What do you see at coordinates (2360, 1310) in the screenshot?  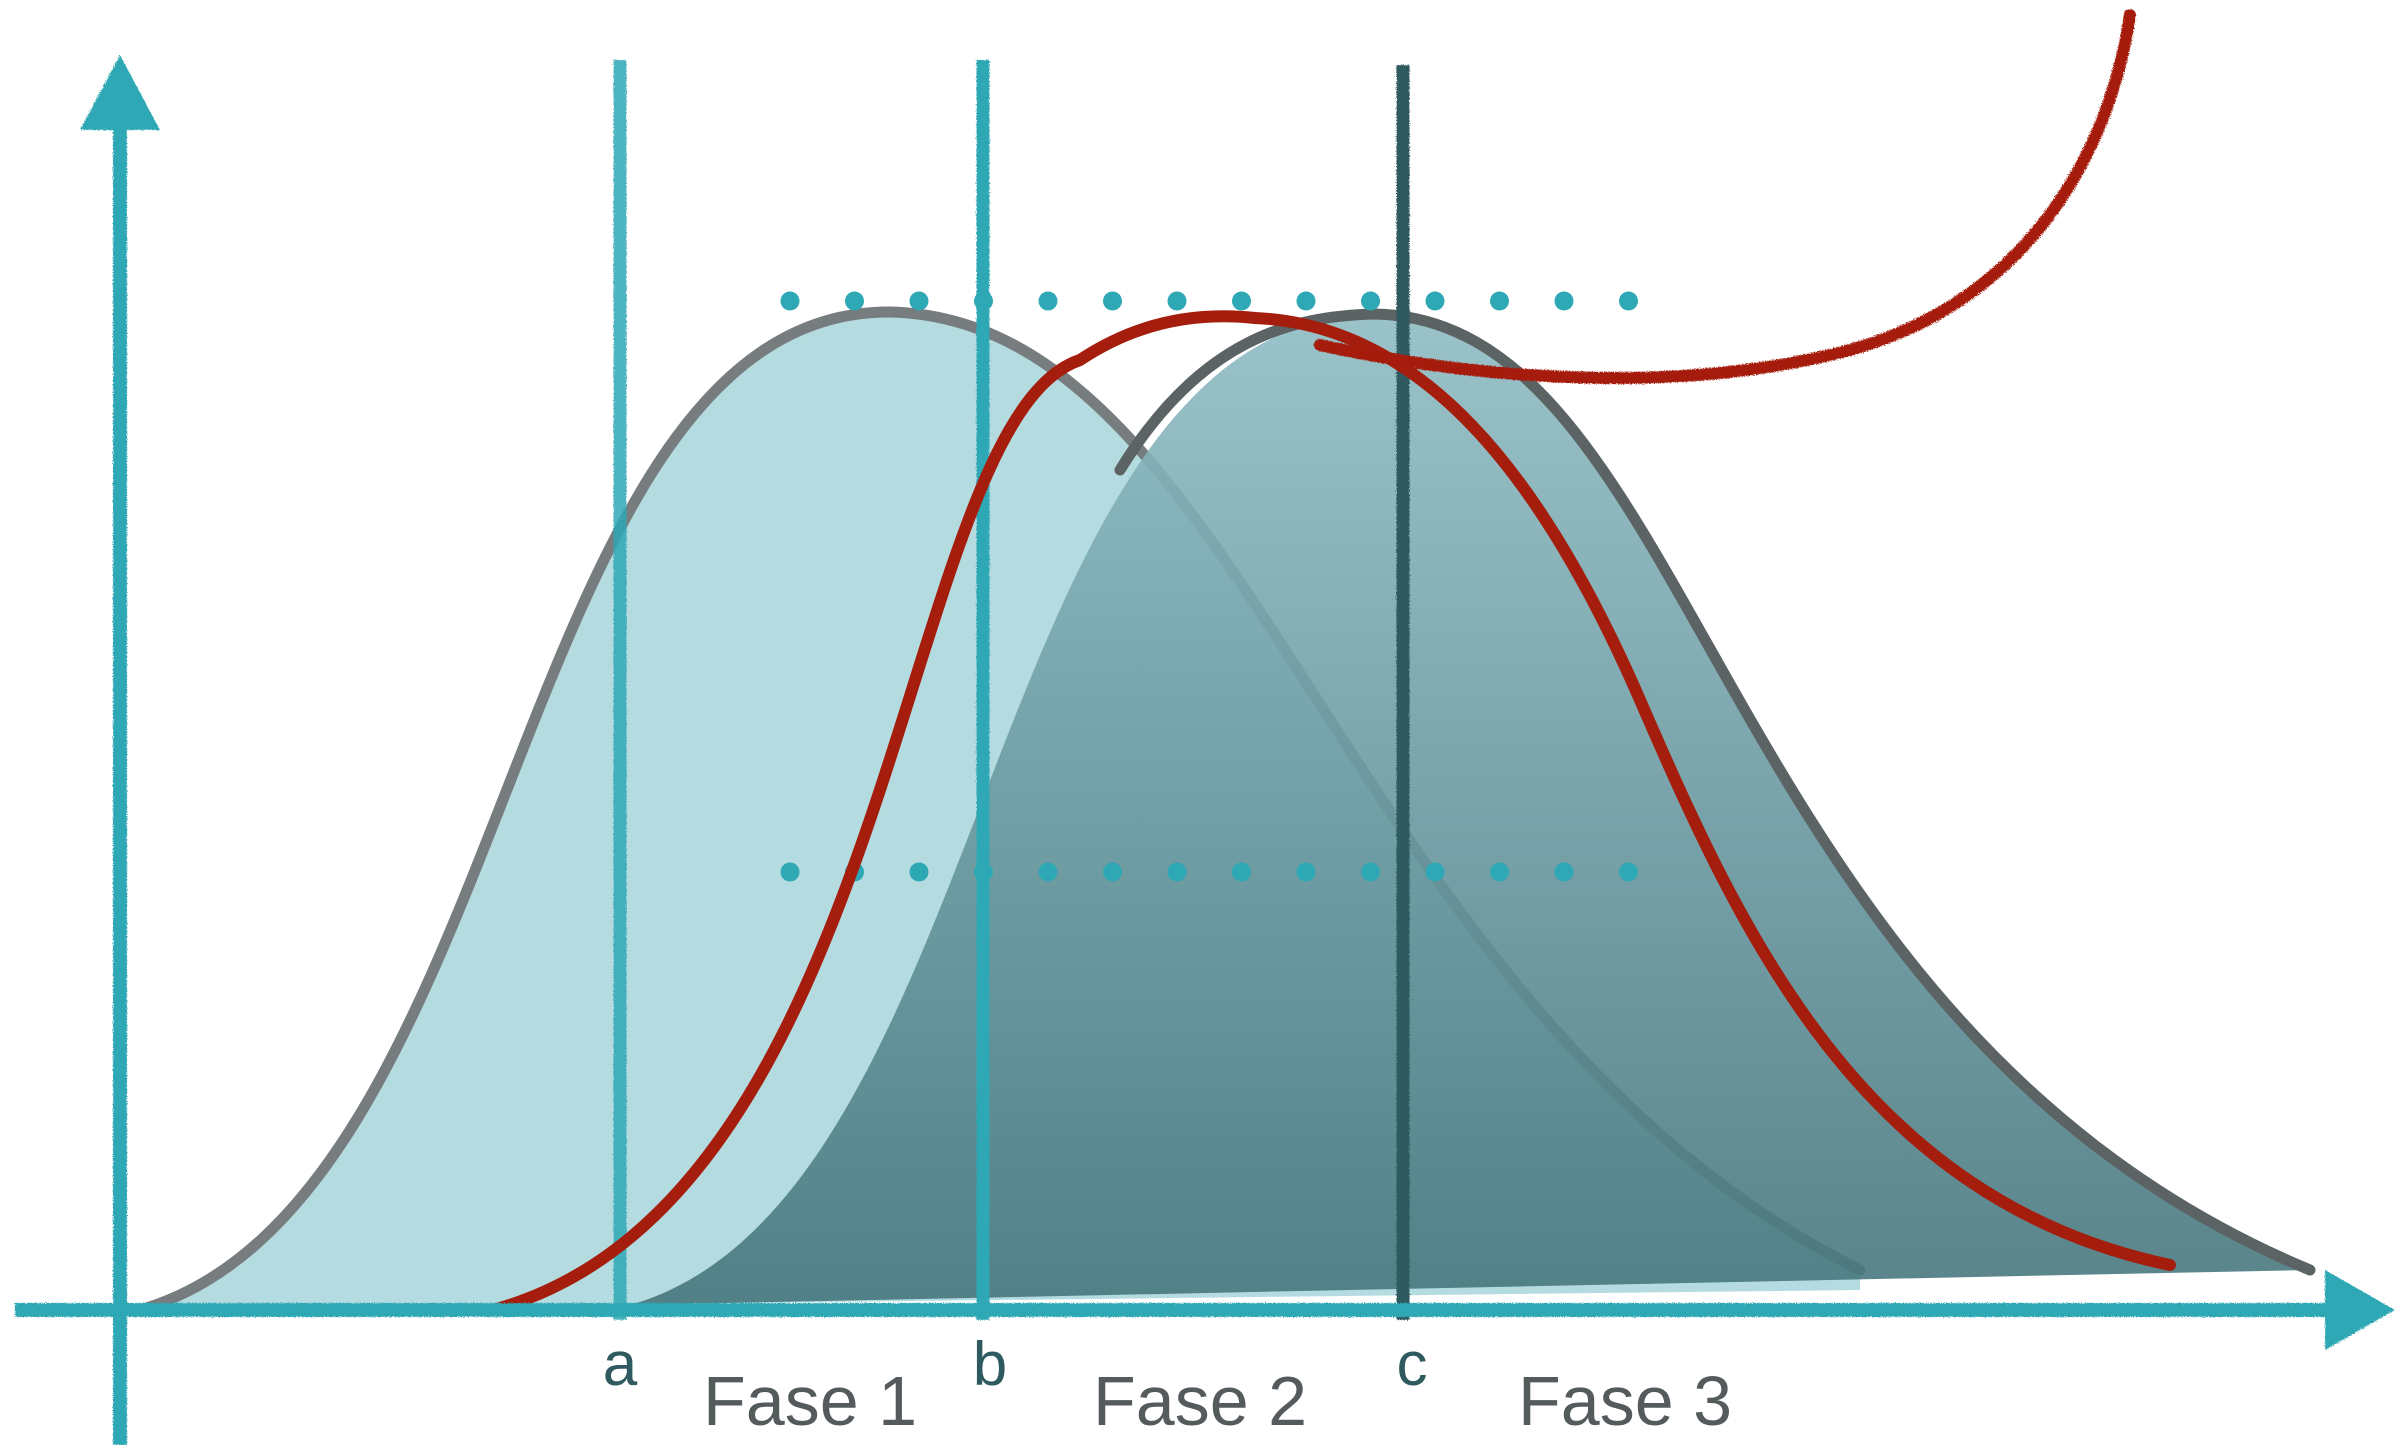 I see `x-axis-arrowhead` at bounding box center [2360, 1310].